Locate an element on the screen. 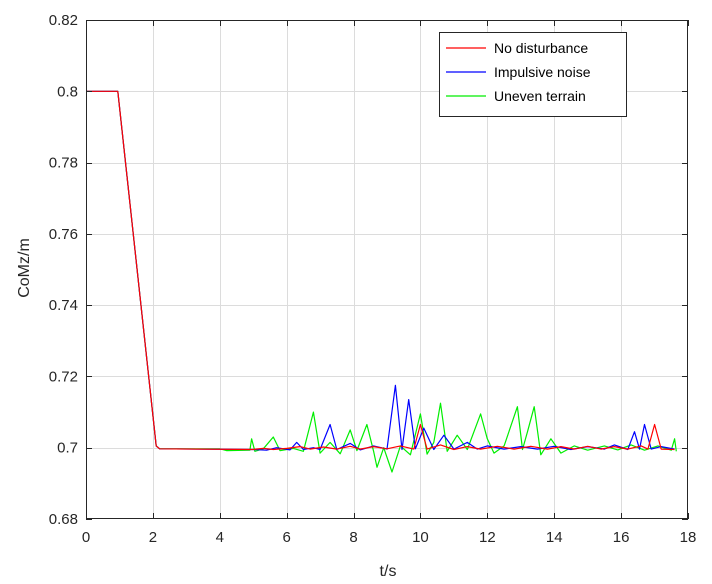 The image size is (712, 584). legend-label-no-disturbance: No disturbance is located at coordinates (541, 48).